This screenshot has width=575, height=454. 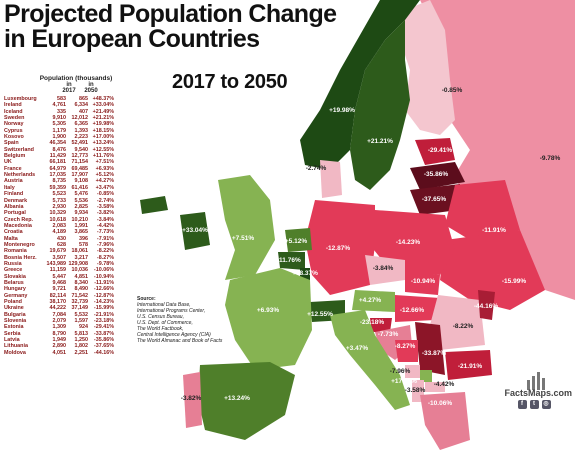 I want to click on population-2050: 9,540, so click(x=81, y=149).